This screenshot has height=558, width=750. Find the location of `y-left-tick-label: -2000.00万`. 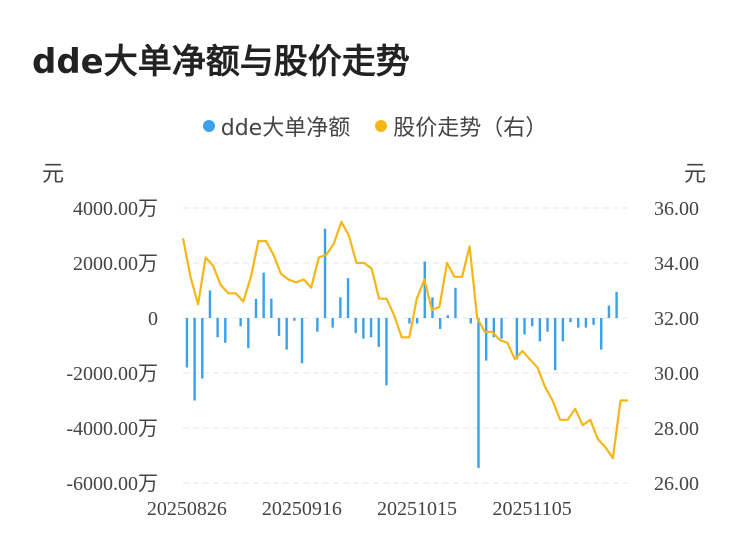

y-left-tick-label: -2000.00万 is located at coordinates (112, 374).